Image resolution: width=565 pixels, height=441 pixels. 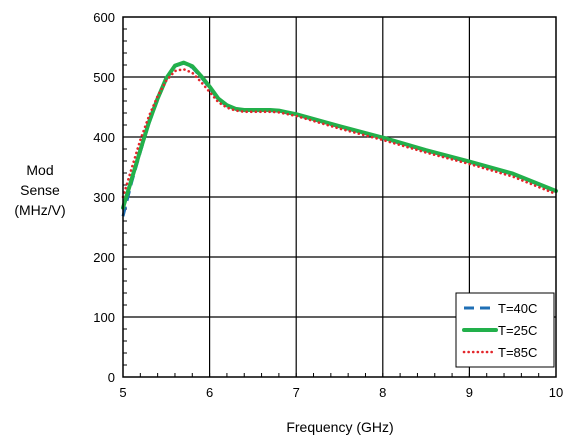 What do you see at coordinates (382, 392) in the screenshot?
I see `x-tick-label: 8` at bounding box center [382, 392].